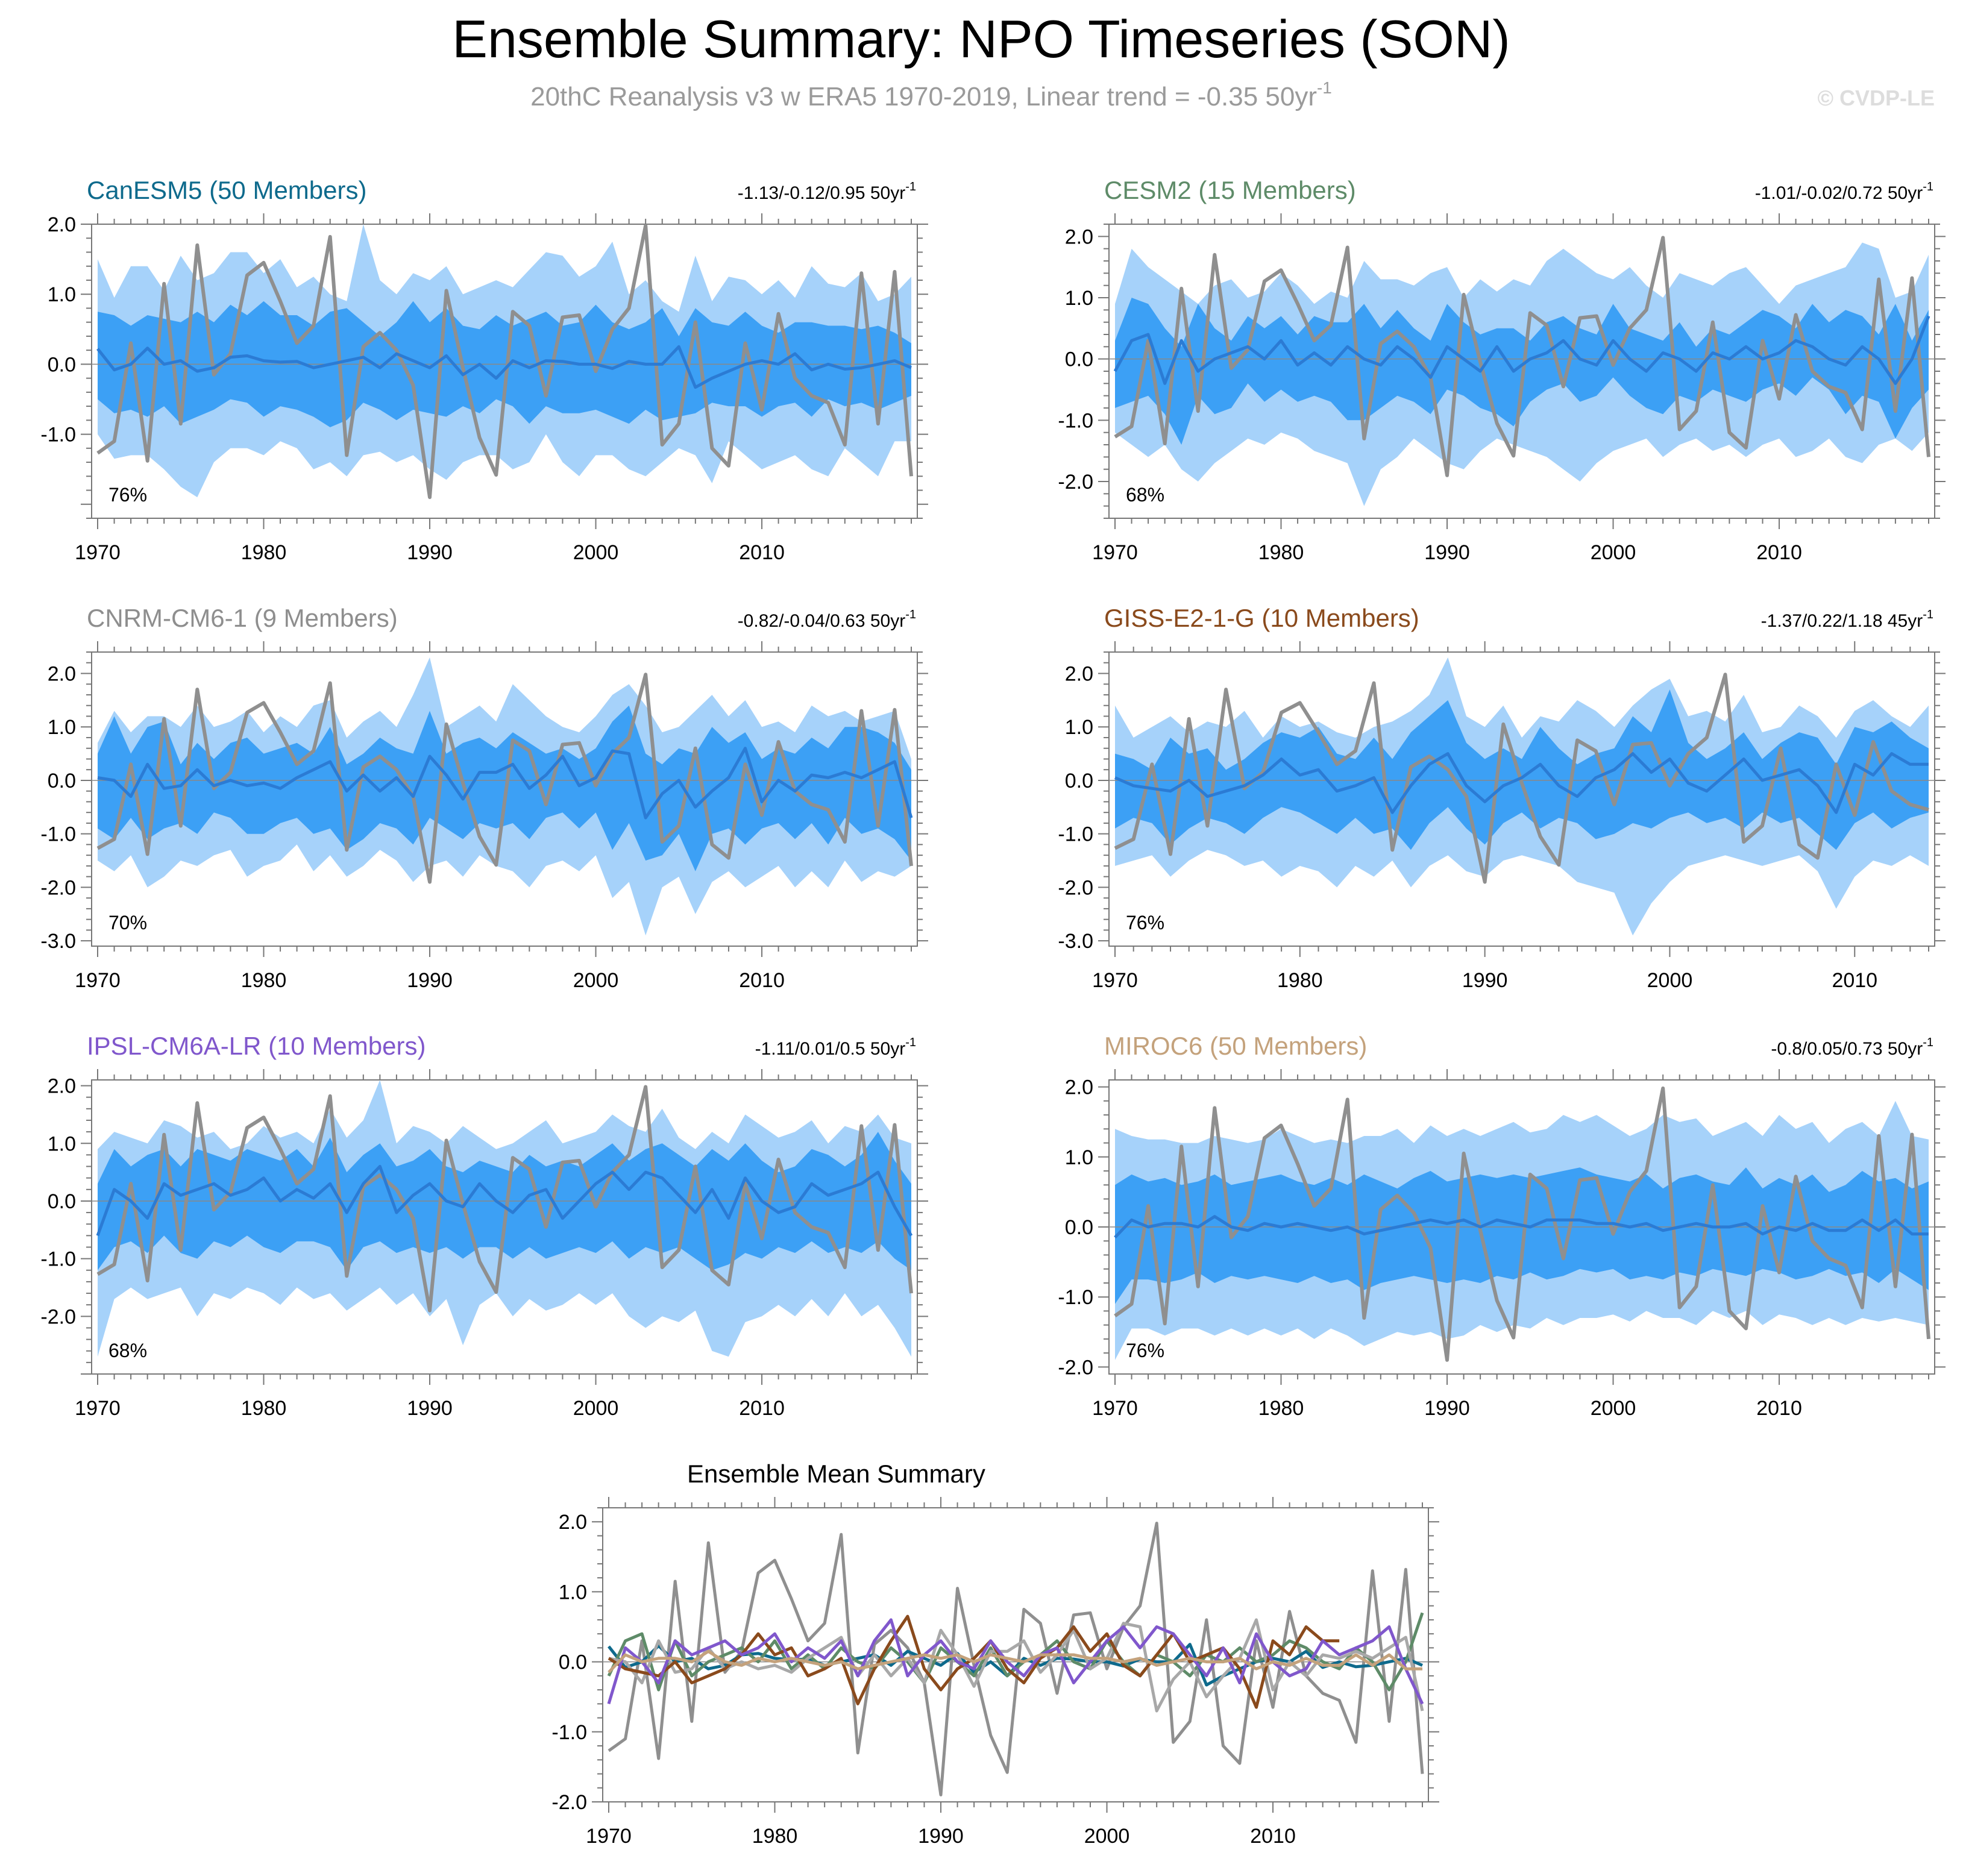  What do you see at coordinates (1839, 193) in the screenshot?
I see `trend-value: -1.01/-0.02/0.72 50yr` at bounding box center [1839, 193].